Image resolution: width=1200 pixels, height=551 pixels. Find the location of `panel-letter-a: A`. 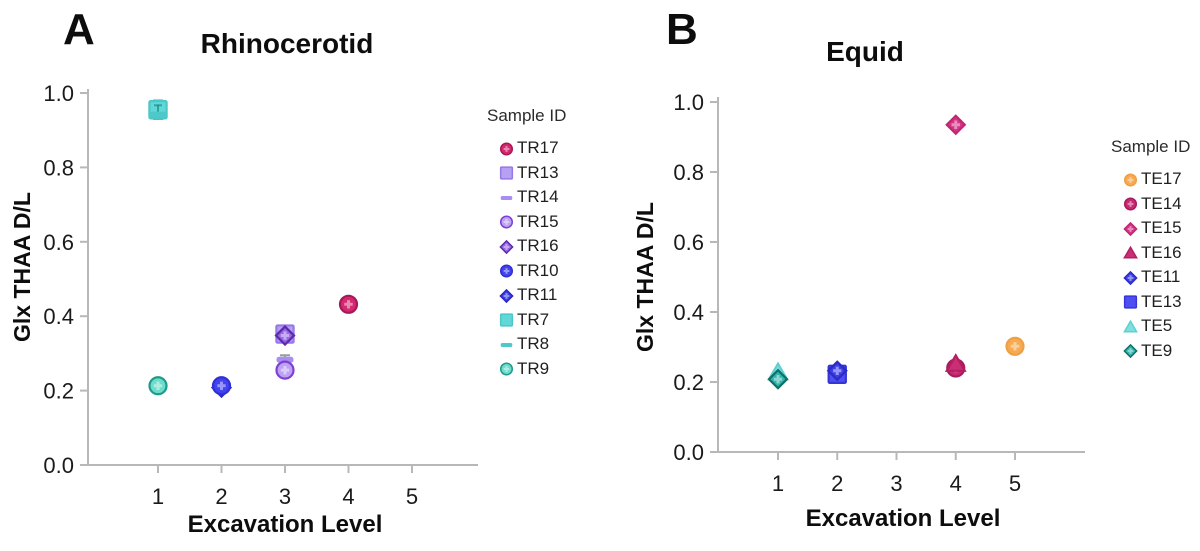

panel-letter-a: A is located at coordinates (79, 29).